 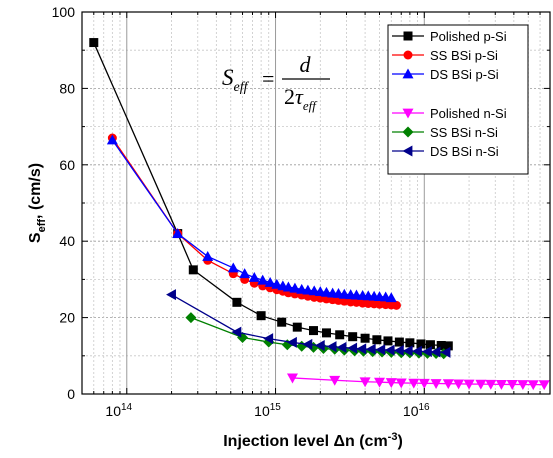 What do you see at coordinates (416, 410) in the screenshot?
I see `x-tick-label: 1016` at bounding box center [416, 410].